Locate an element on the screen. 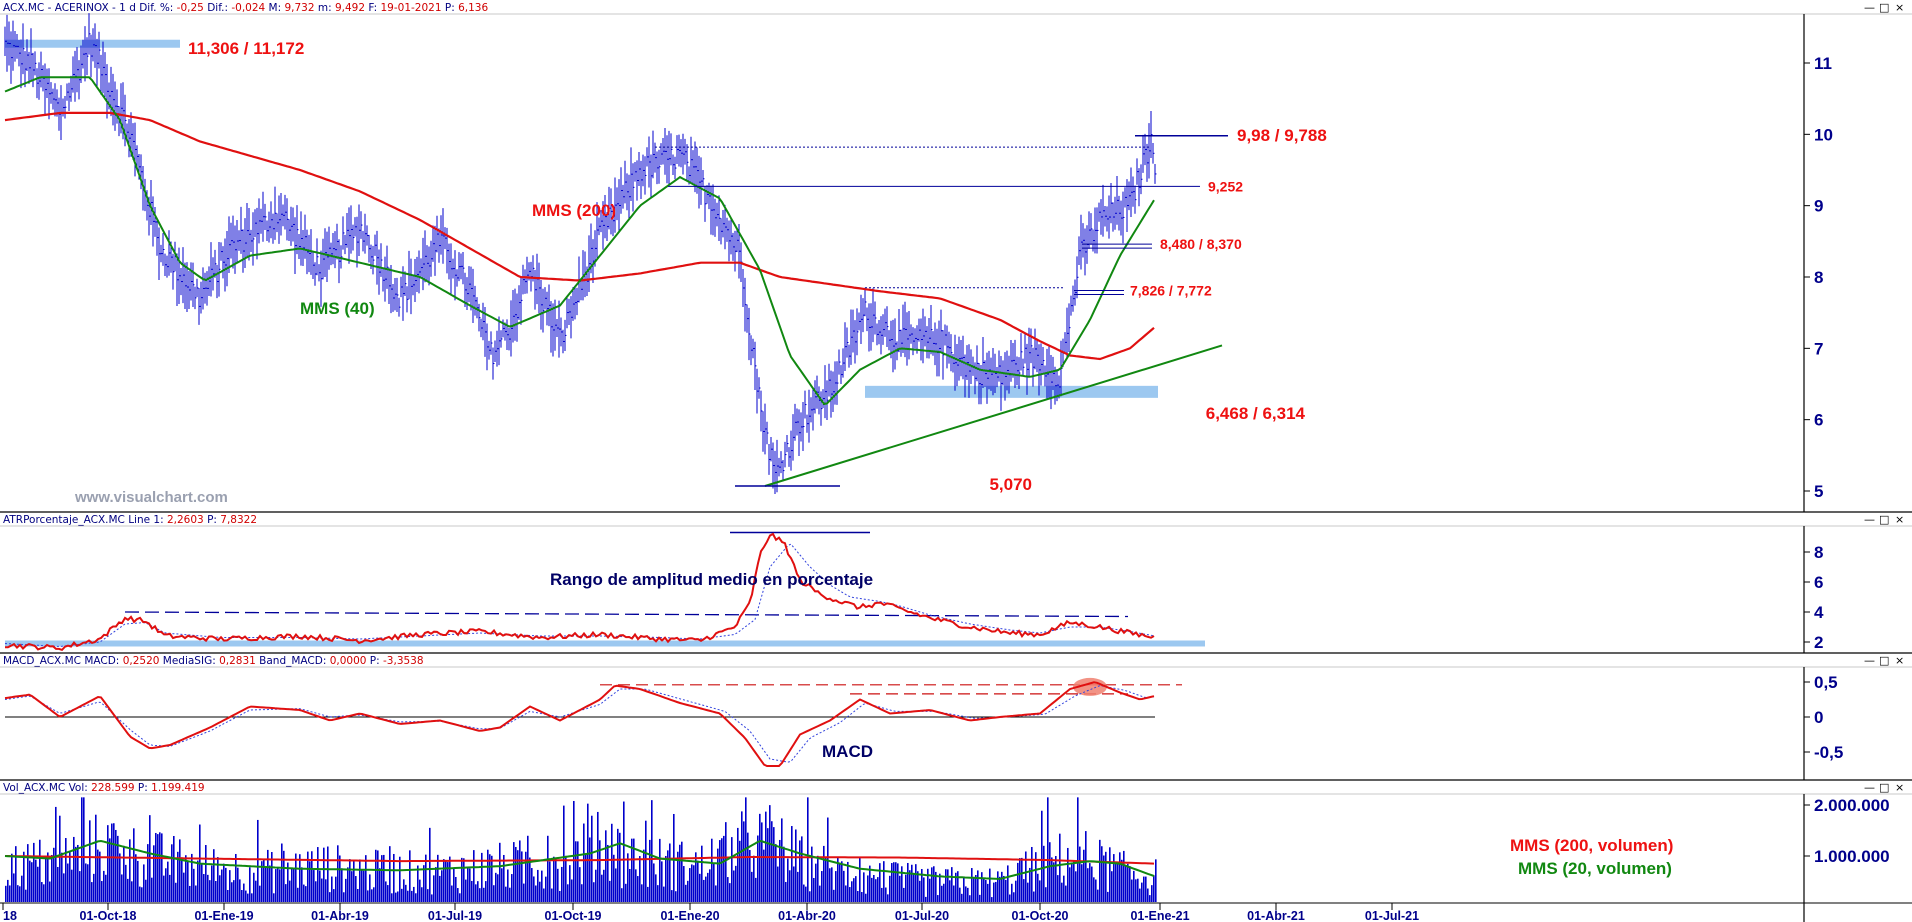 The height and width of the screenshot is (922, 1912). y-tick-label: 0,5 is located at coordinates (1826, 682).